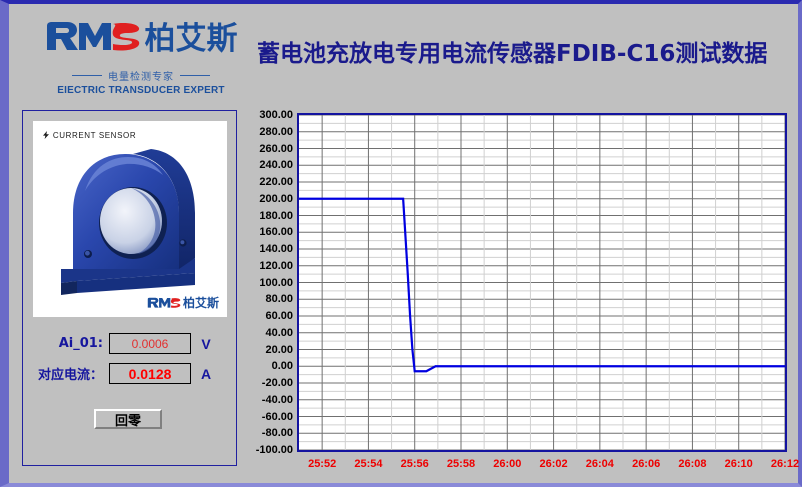 Image resolution: width=802 pixels, height=487 pixels. I want to click on tagline-en: EIECTRIC TRANSDUCER EXPERT, so click(141, 90).